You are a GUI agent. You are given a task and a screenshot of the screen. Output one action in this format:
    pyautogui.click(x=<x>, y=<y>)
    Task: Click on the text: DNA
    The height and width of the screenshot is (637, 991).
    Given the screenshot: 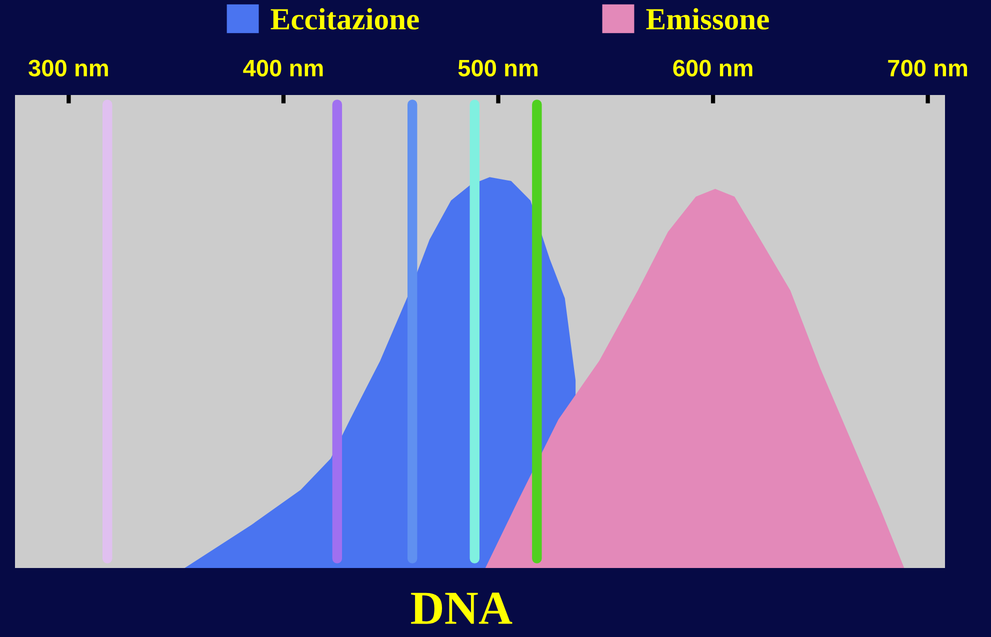 What is the action you would take?
    pyautogui.click(x=461, y=608)
    